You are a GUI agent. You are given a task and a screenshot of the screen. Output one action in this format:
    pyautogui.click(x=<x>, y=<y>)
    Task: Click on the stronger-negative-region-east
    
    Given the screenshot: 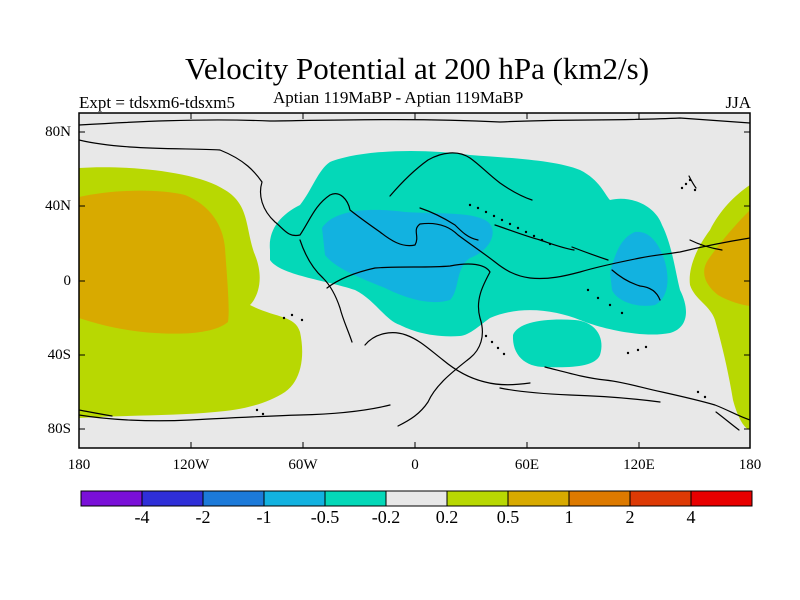 What is the action you would take?
    pyautogui.click(x=639, y=268)
    